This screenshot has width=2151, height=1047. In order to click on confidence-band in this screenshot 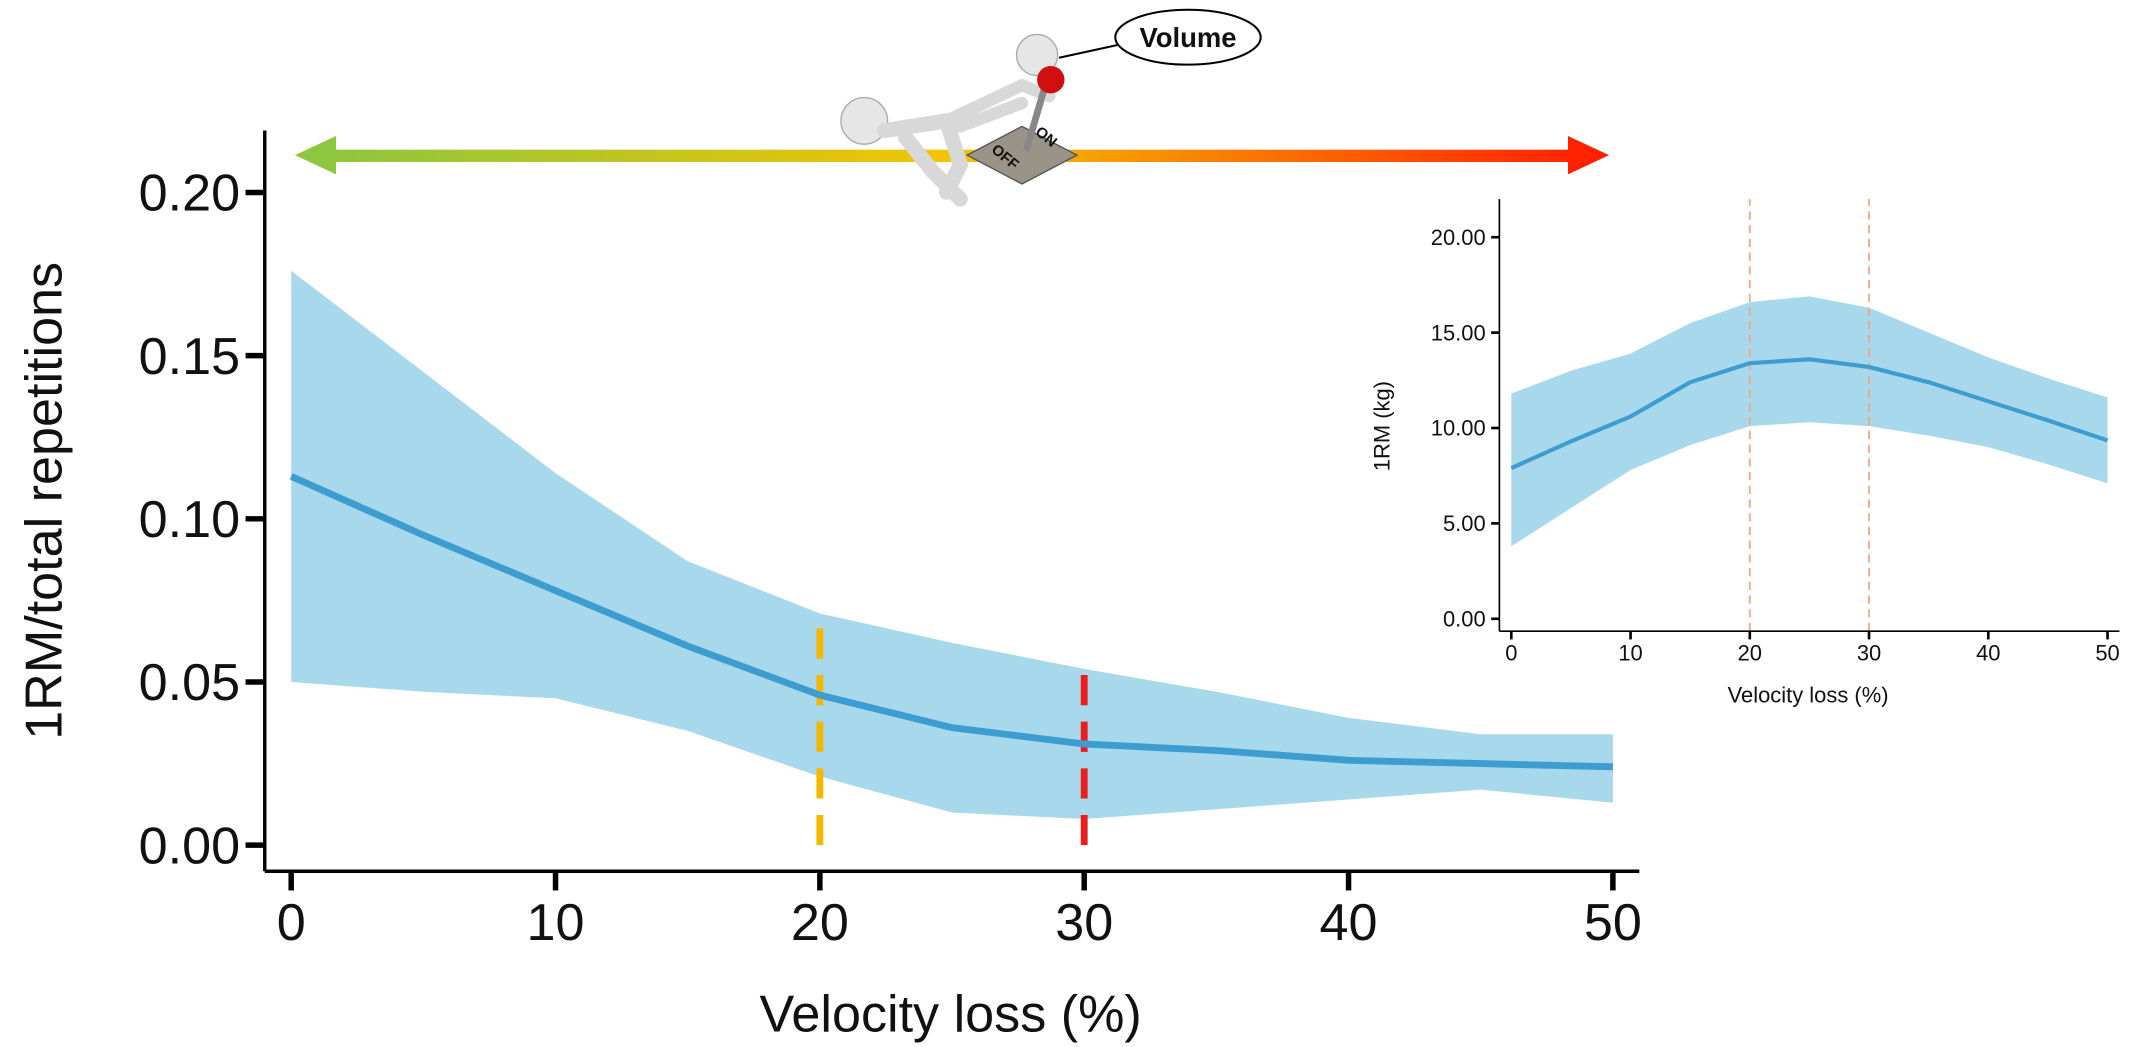, I will do `click(1809, 421)`.